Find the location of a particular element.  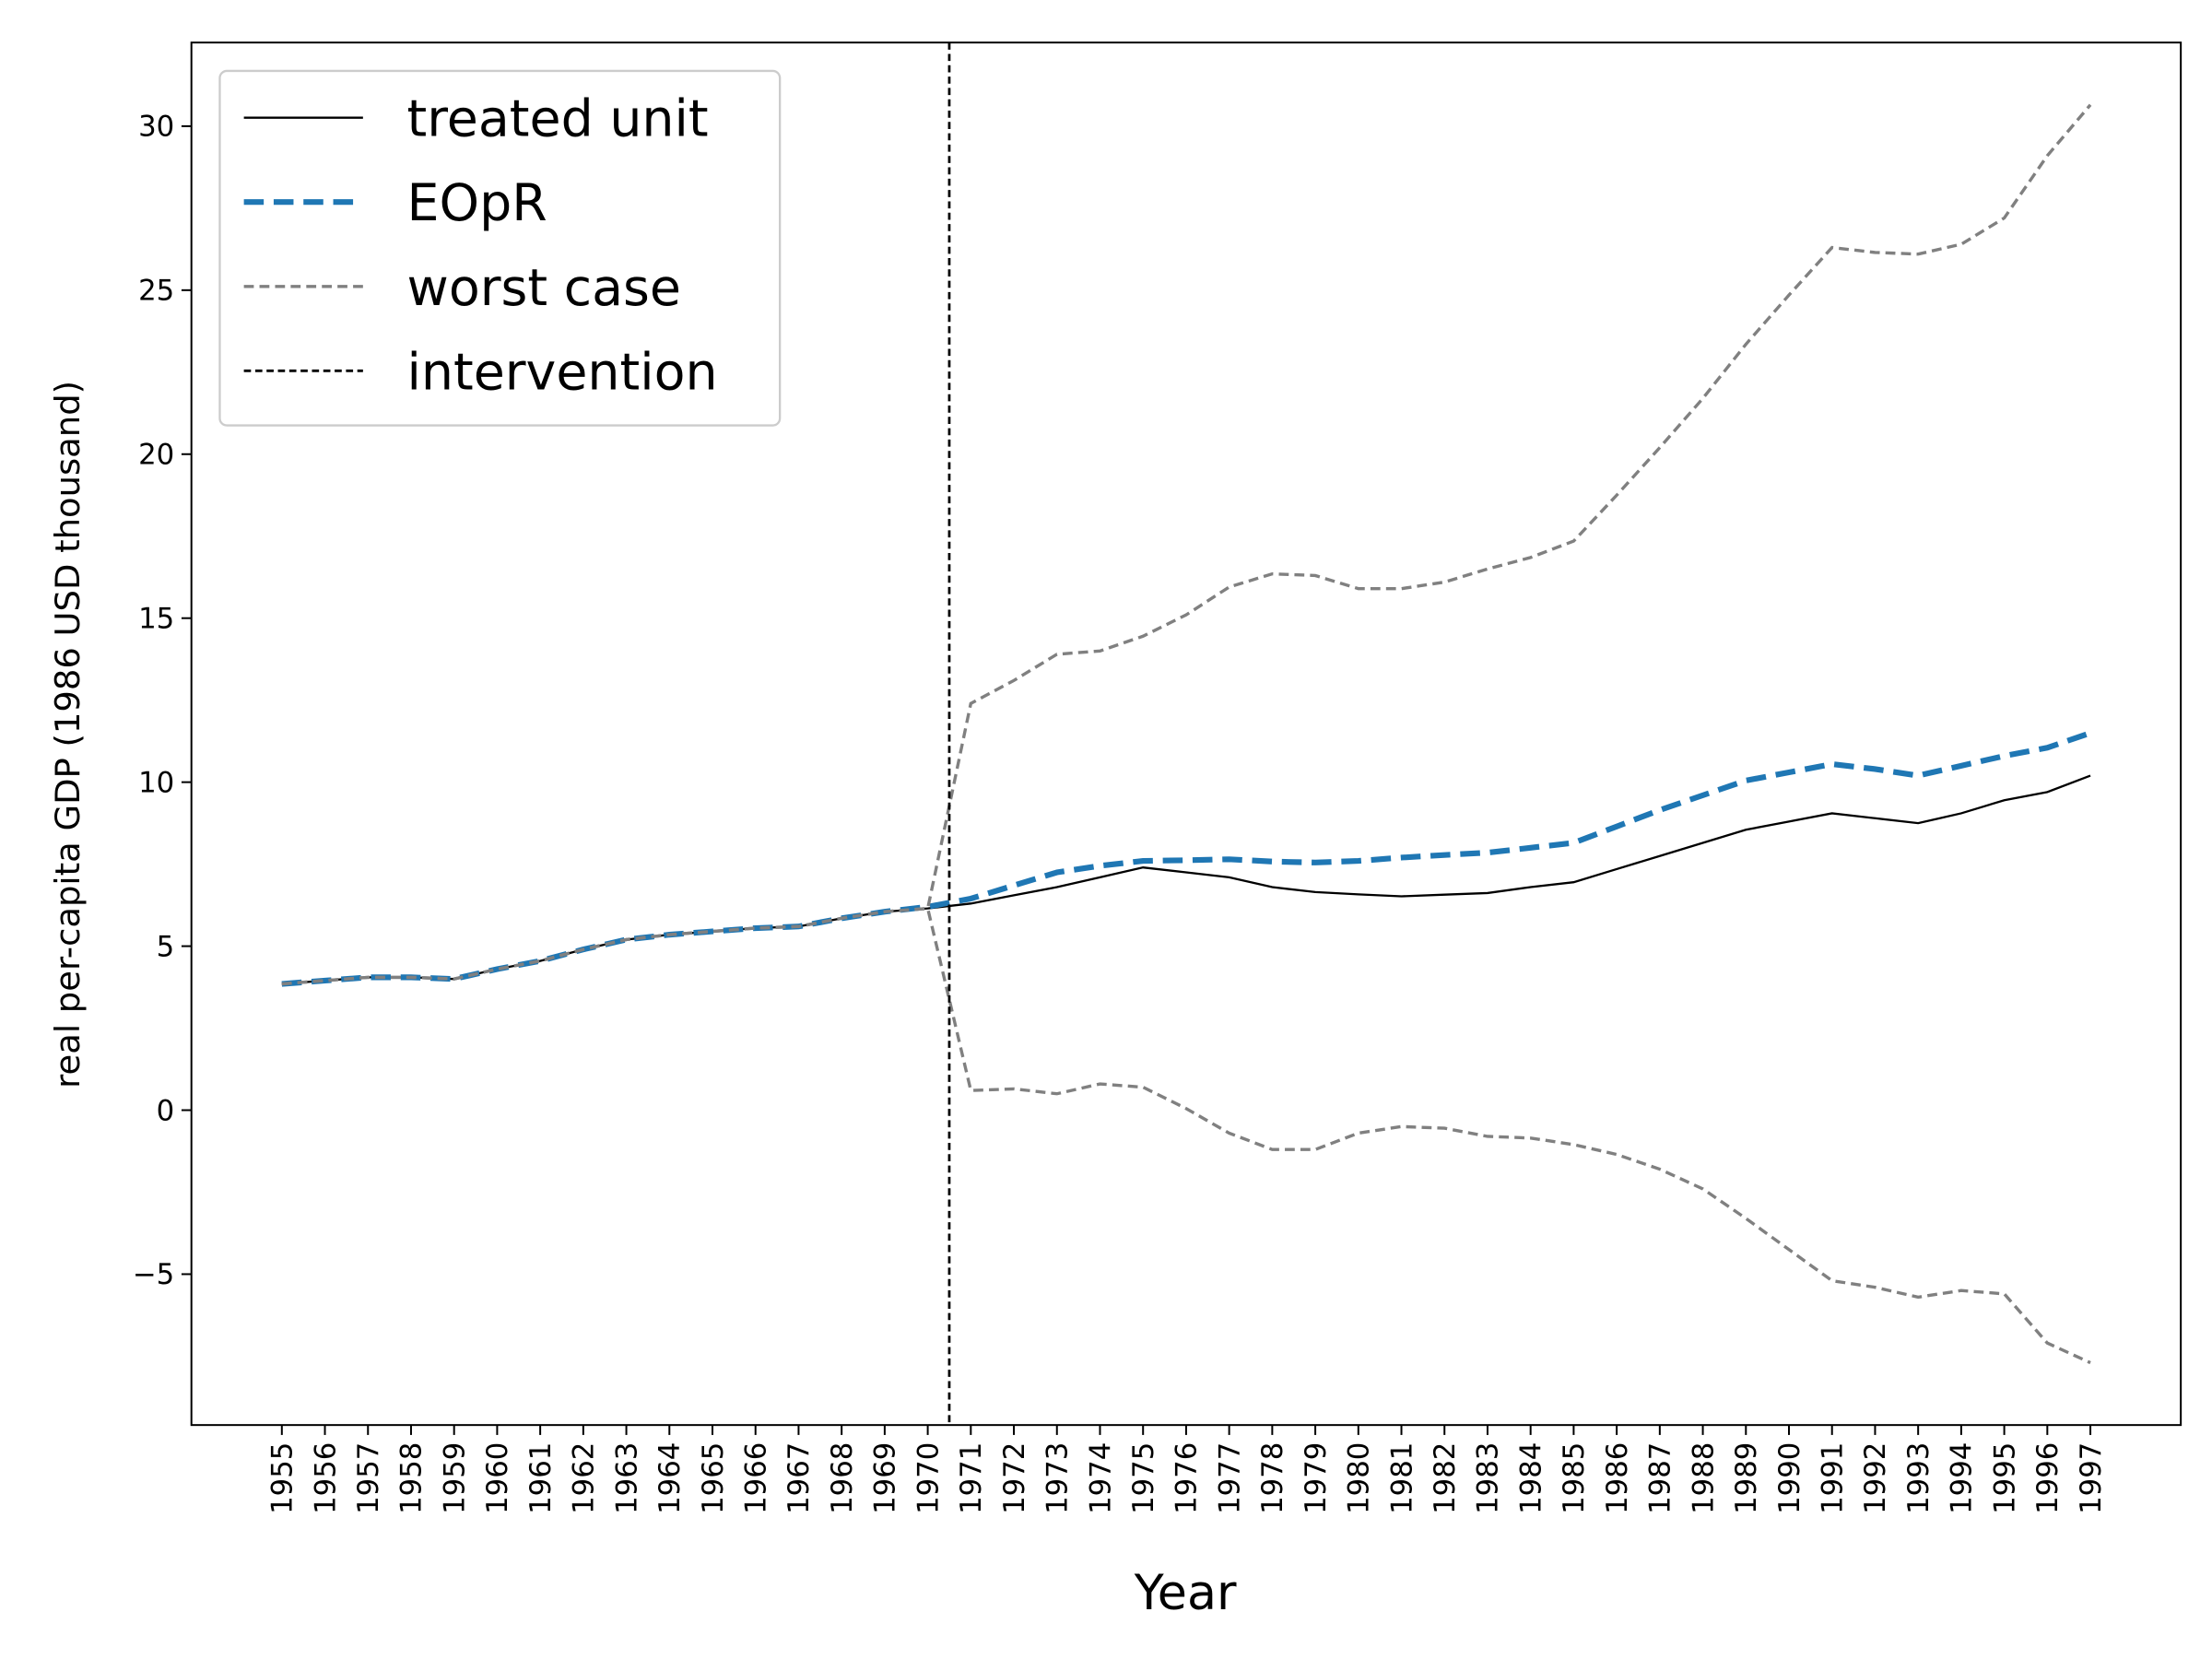

x-tick-label: 1980 is located at coordinates (1359, 1478).